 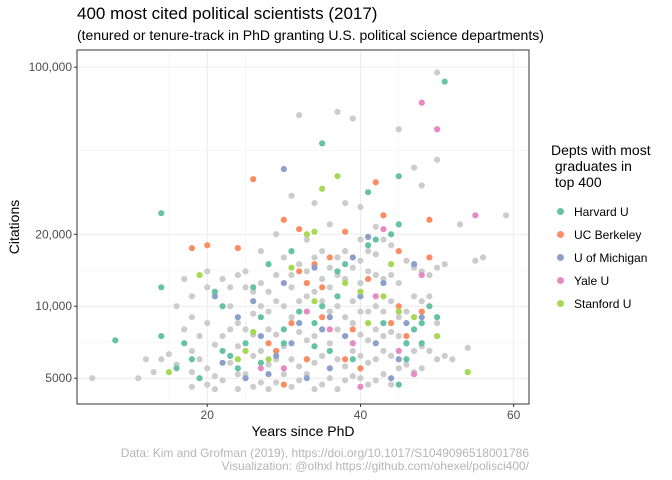 What do you see at coordinates (560, 257) in the screenshot?
I see `legend-dot-michigan` at bounding box center [560, 257].